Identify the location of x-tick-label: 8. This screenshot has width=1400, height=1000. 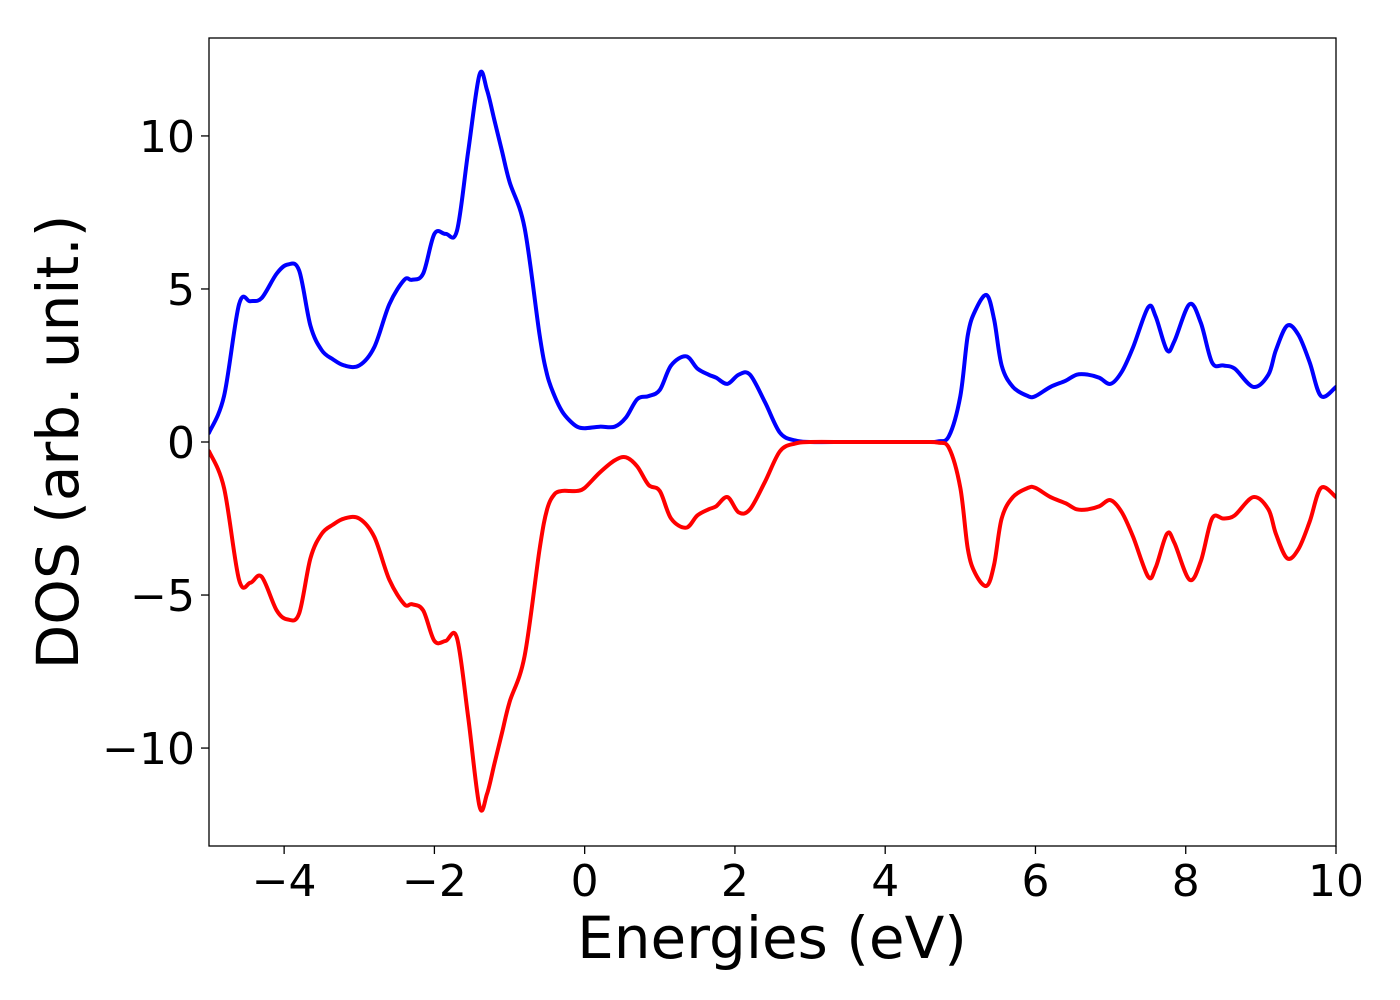
(1186, 881).